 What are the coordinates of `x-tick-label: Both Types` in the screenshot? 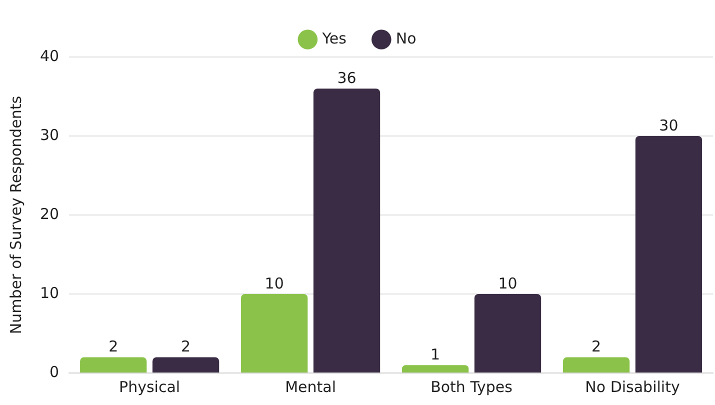 It's located at (471, 387).